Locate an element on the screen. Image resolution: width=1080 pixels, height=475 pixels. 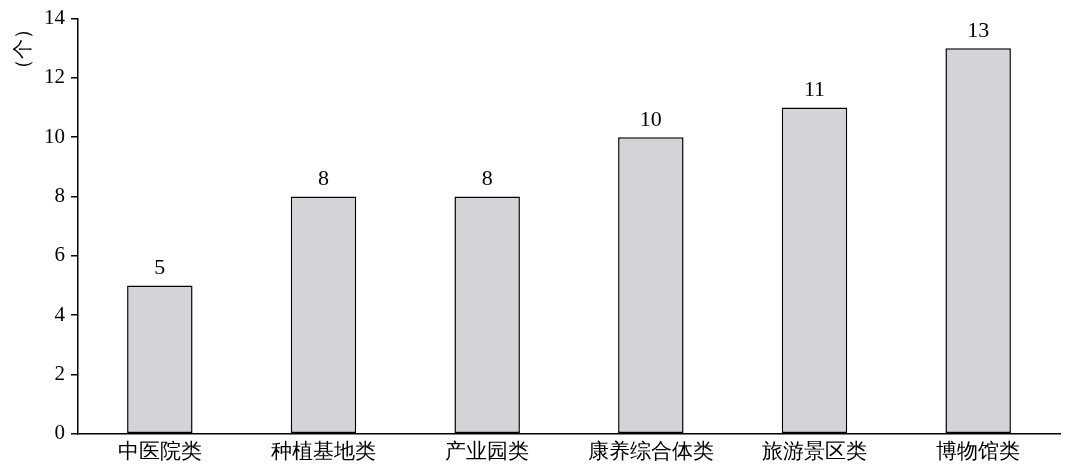
x-tick-label: 中医院类 is located at coordinates (159, 450).